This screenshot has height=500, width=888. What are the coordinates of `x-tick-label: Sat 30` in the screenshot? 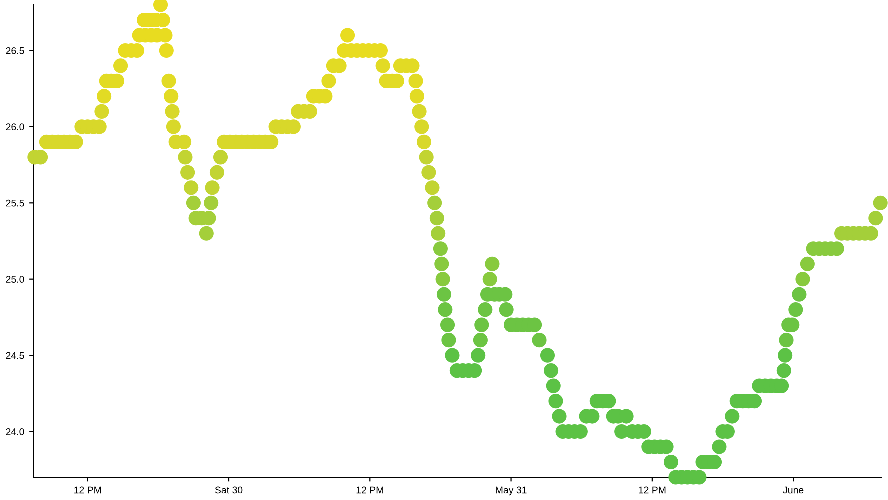 It's located at (229, 490).